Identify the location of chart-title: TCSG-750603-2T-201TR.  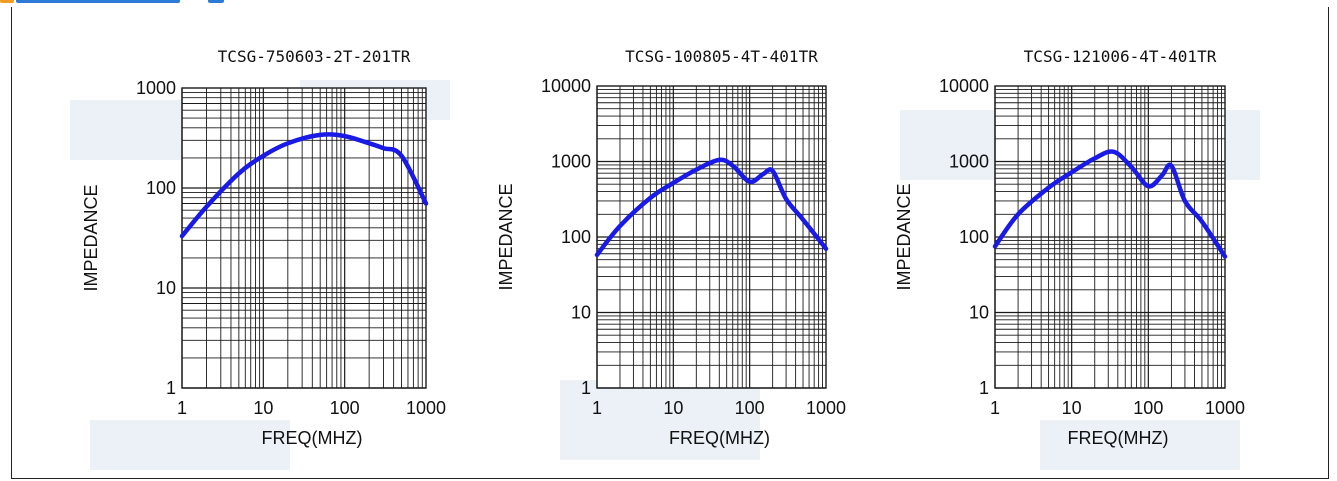
(314, 56).